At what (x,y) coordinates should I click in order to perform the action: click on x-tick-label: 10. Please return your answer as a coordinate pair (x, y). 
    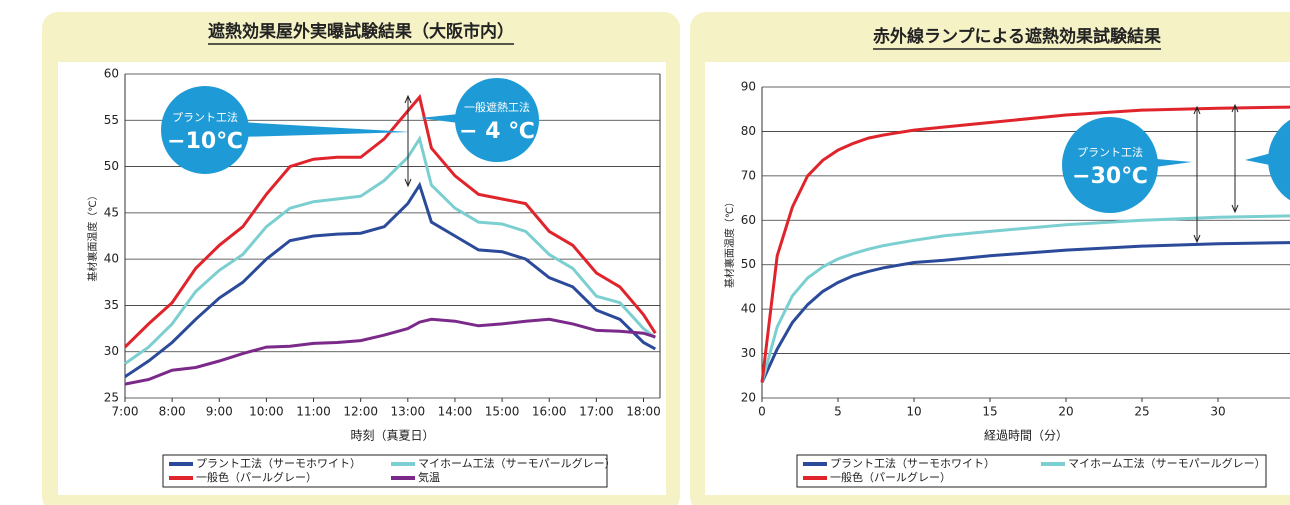
    Looking at the image, I should click on (913, 412).